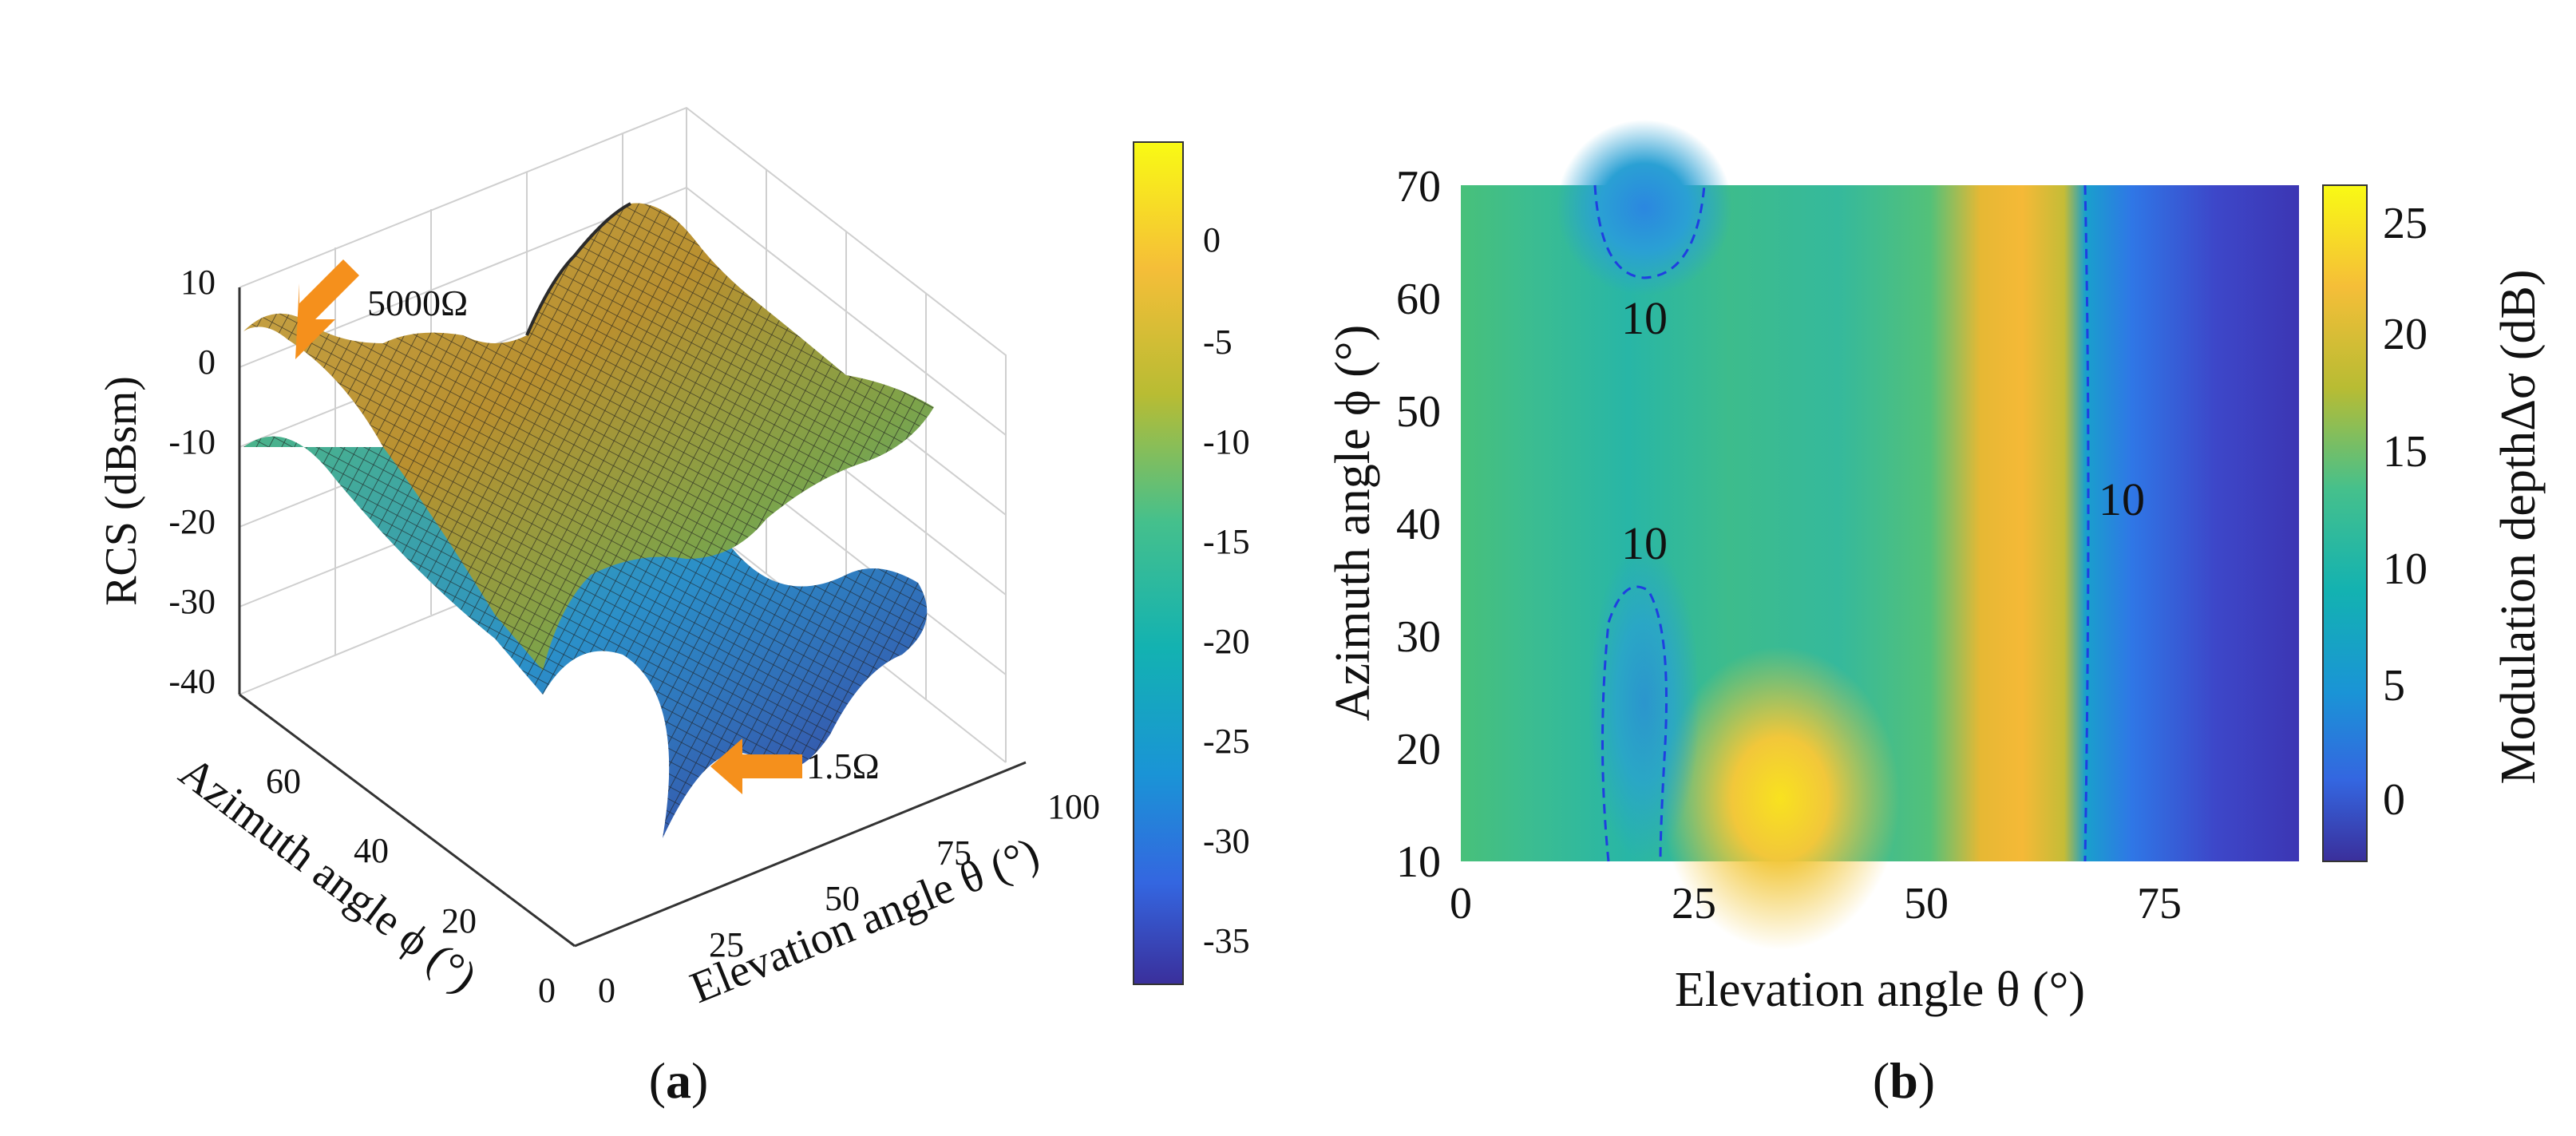 The width and height of the screenshot is (2576, 1136). What do you see at coordinates (1780, 798) in the screenshot?
I see `heatmap-hotspot` at bounding box center [1780, 798].